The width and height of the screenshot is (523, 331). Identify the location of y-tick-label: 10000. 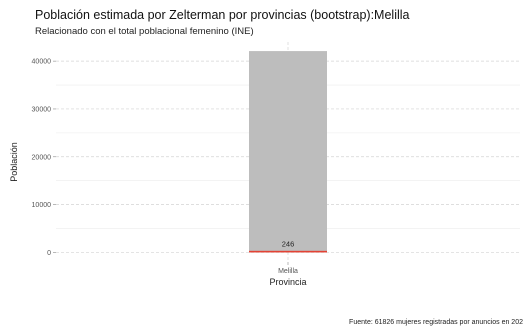
(42, 205).